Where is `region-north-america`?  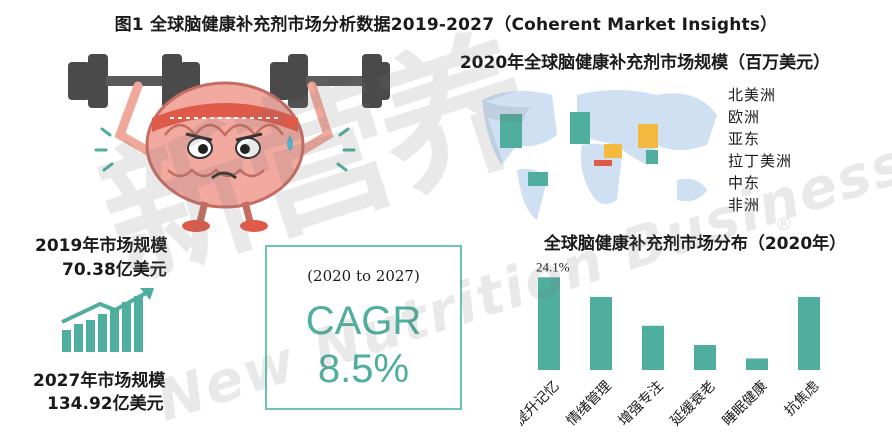
region-north-america is located at coordinates (511, 131).